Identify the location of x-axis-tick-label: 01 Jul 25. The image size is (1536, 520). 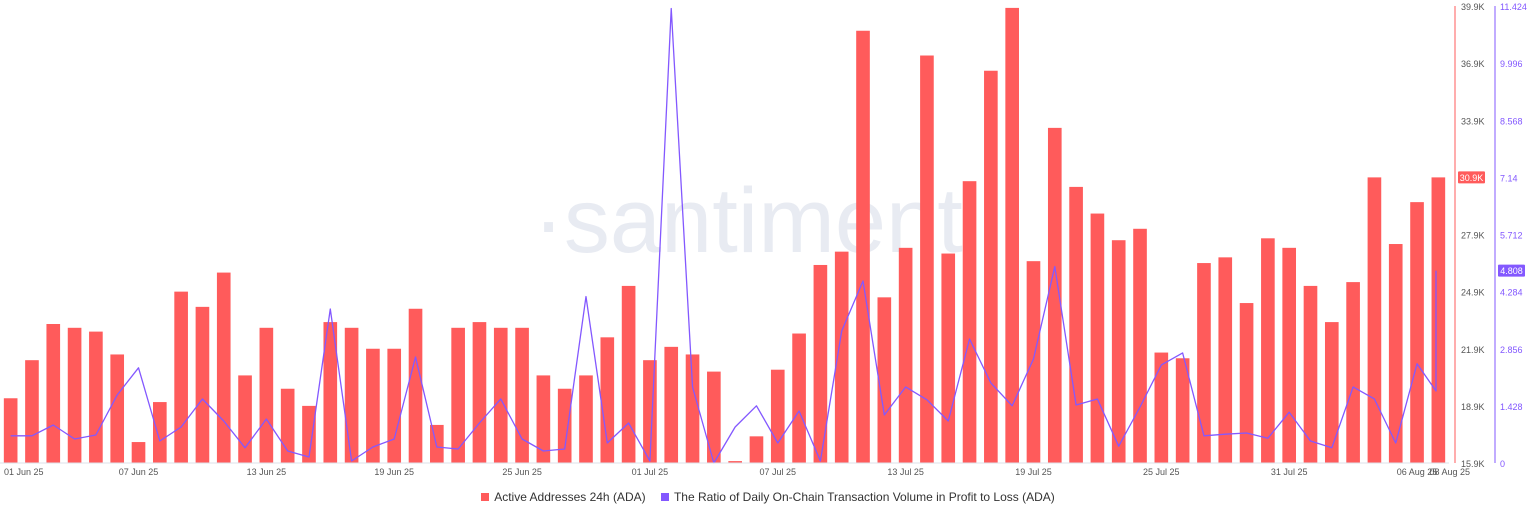
(650, 472).